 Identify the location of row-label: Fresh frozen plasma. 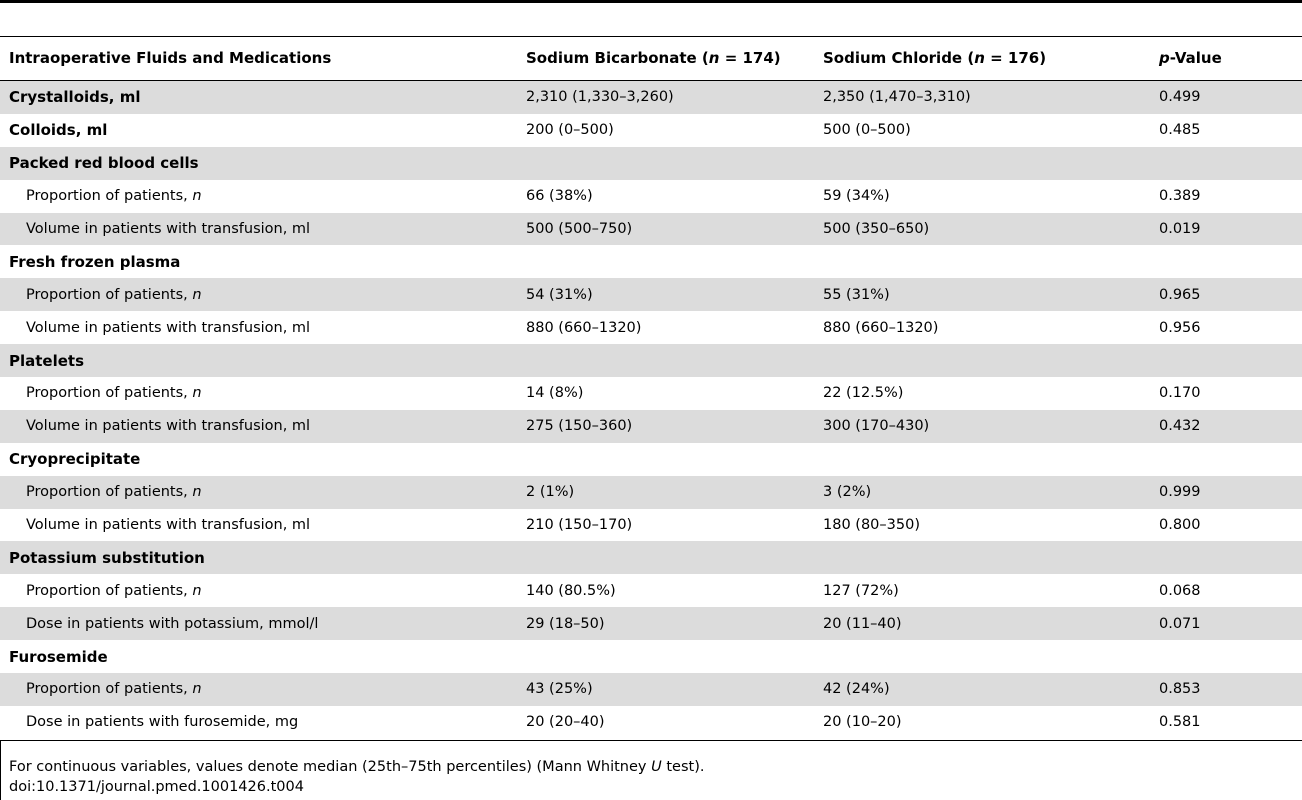
(95, 261).